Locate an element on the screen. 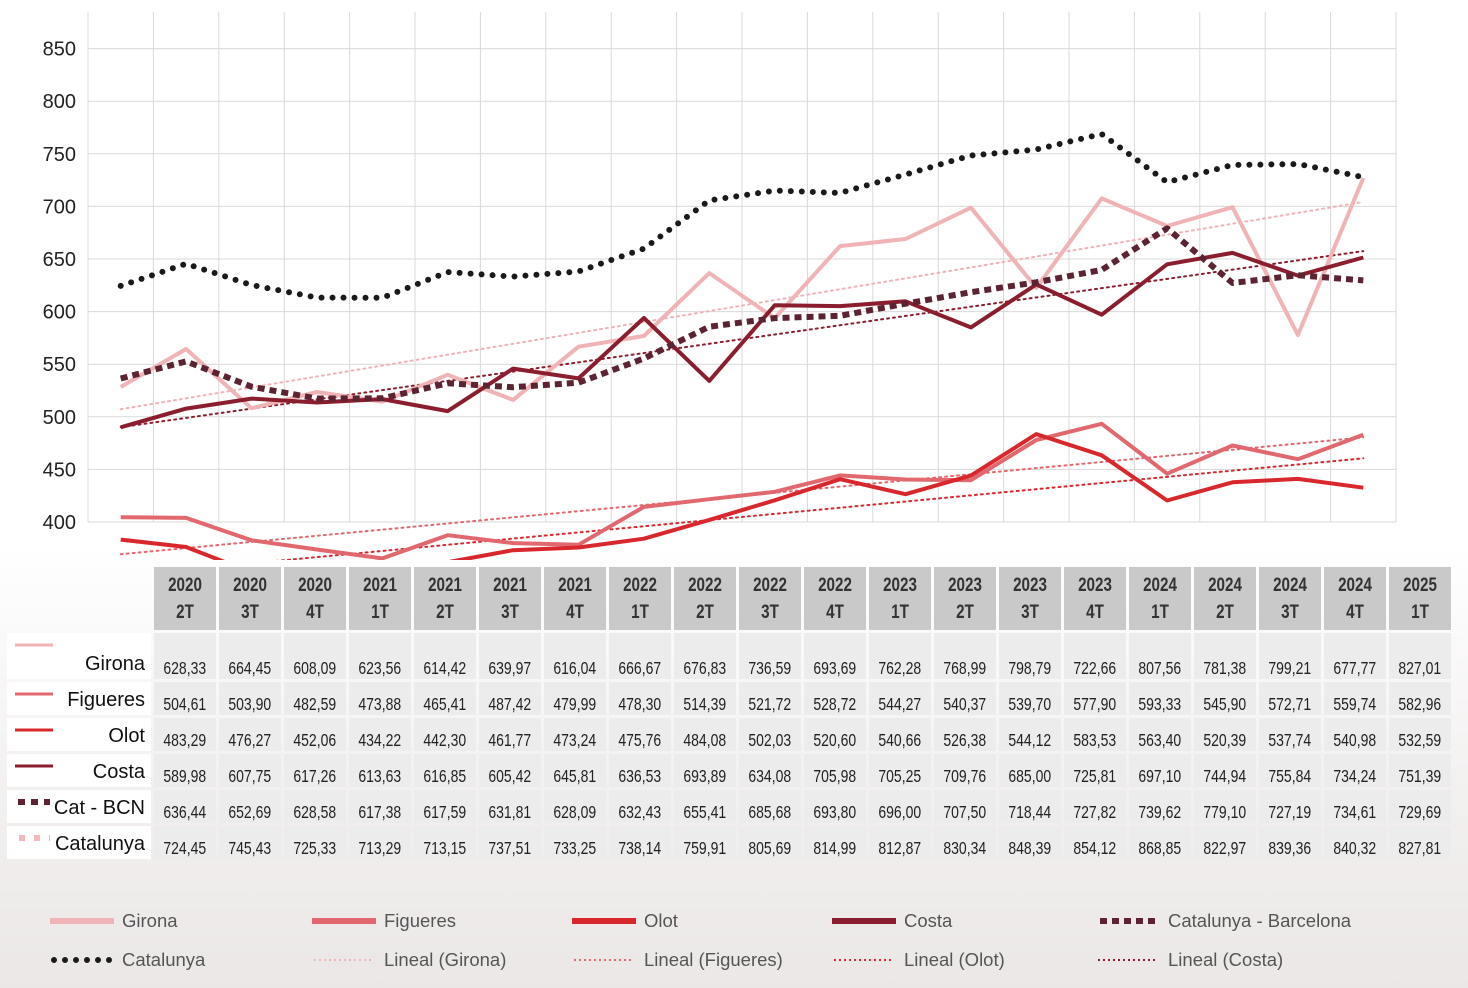 Image resolution: width=1468 pixels, height=988 pixels. table-cell: 628,58 is located at coordinates (315, 806).